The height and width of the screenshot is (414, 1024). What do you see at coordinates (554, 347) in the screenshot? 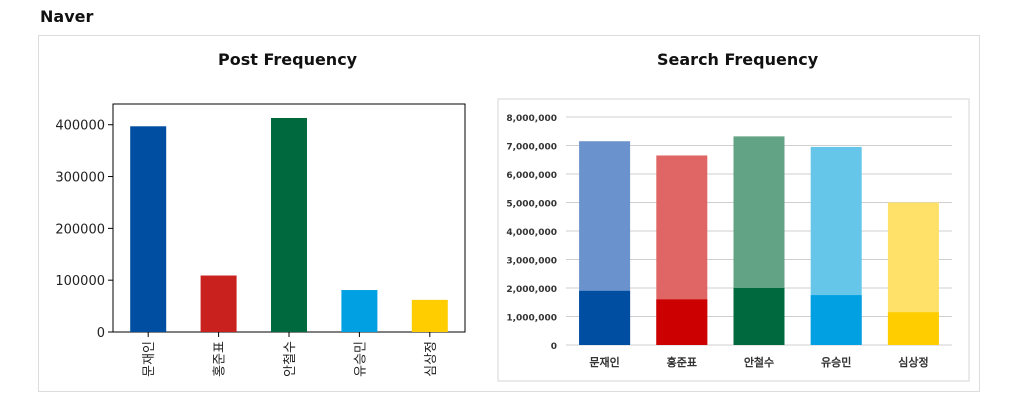
I see `search-y-tick-label: 0` at bounding box center [554, 347].